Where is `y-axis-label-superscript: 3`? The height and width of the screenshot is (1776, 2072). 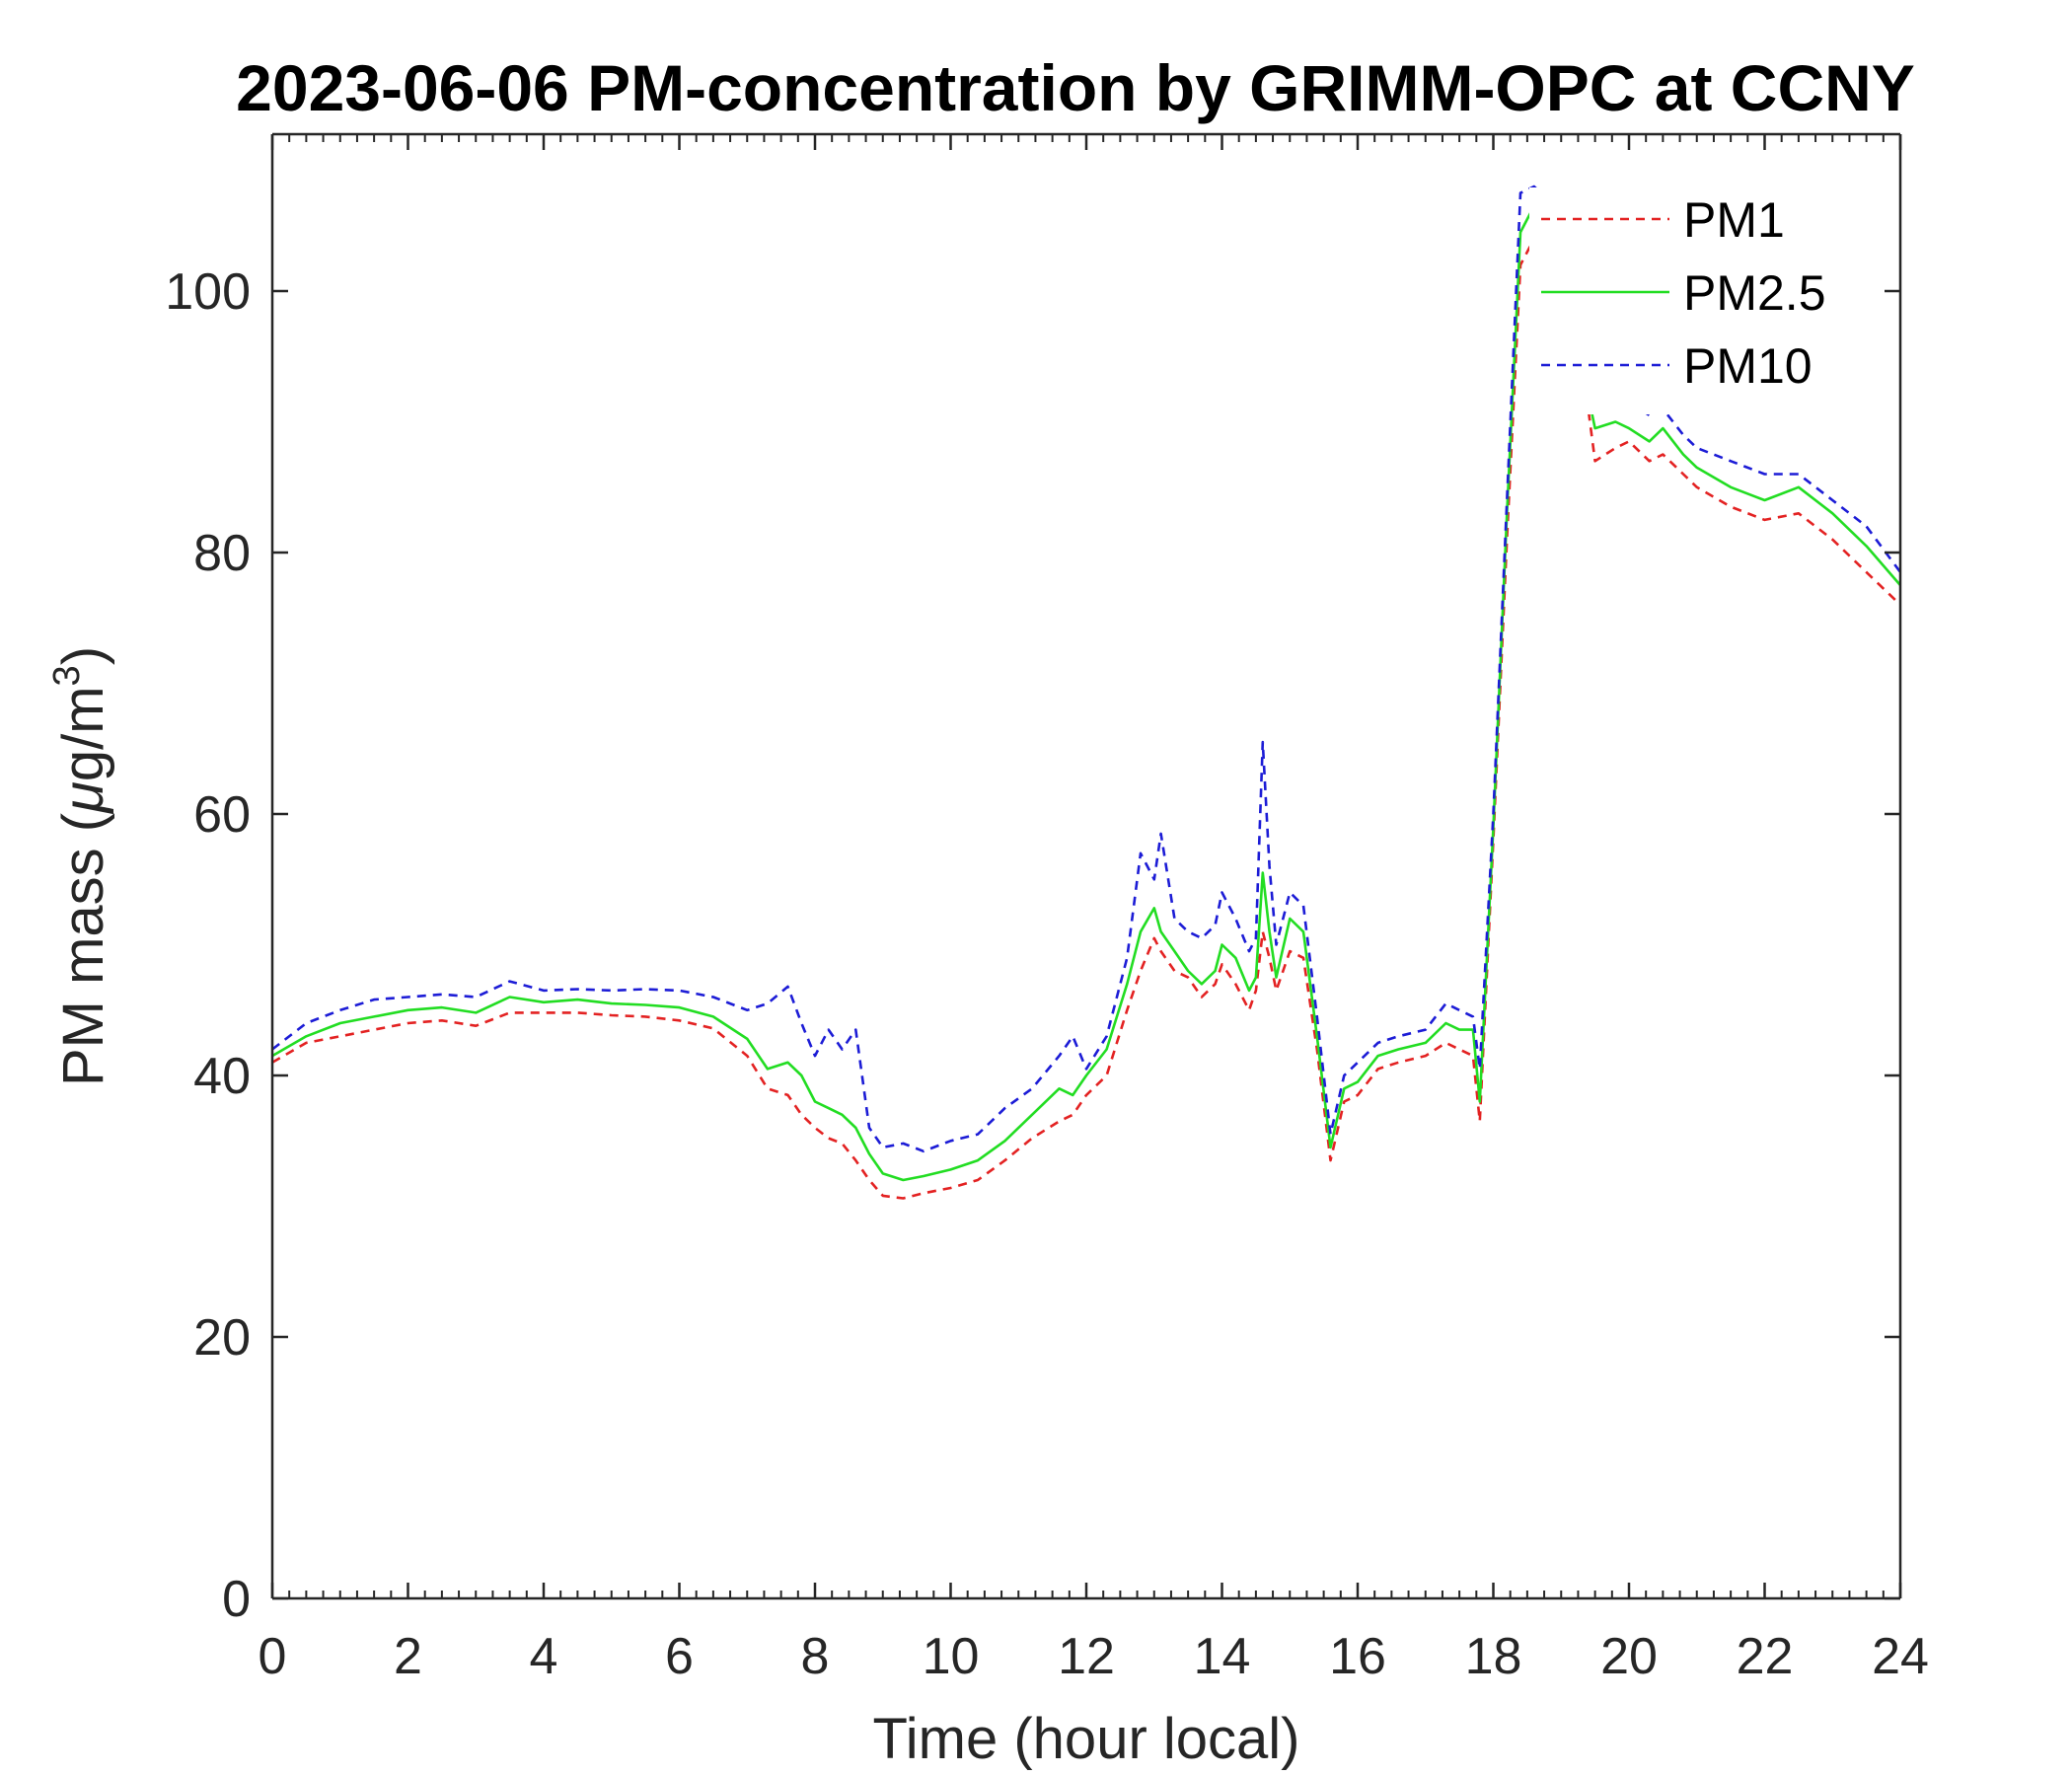 y-axis-label-superscript: 3 is located at coordinates (67, 676).